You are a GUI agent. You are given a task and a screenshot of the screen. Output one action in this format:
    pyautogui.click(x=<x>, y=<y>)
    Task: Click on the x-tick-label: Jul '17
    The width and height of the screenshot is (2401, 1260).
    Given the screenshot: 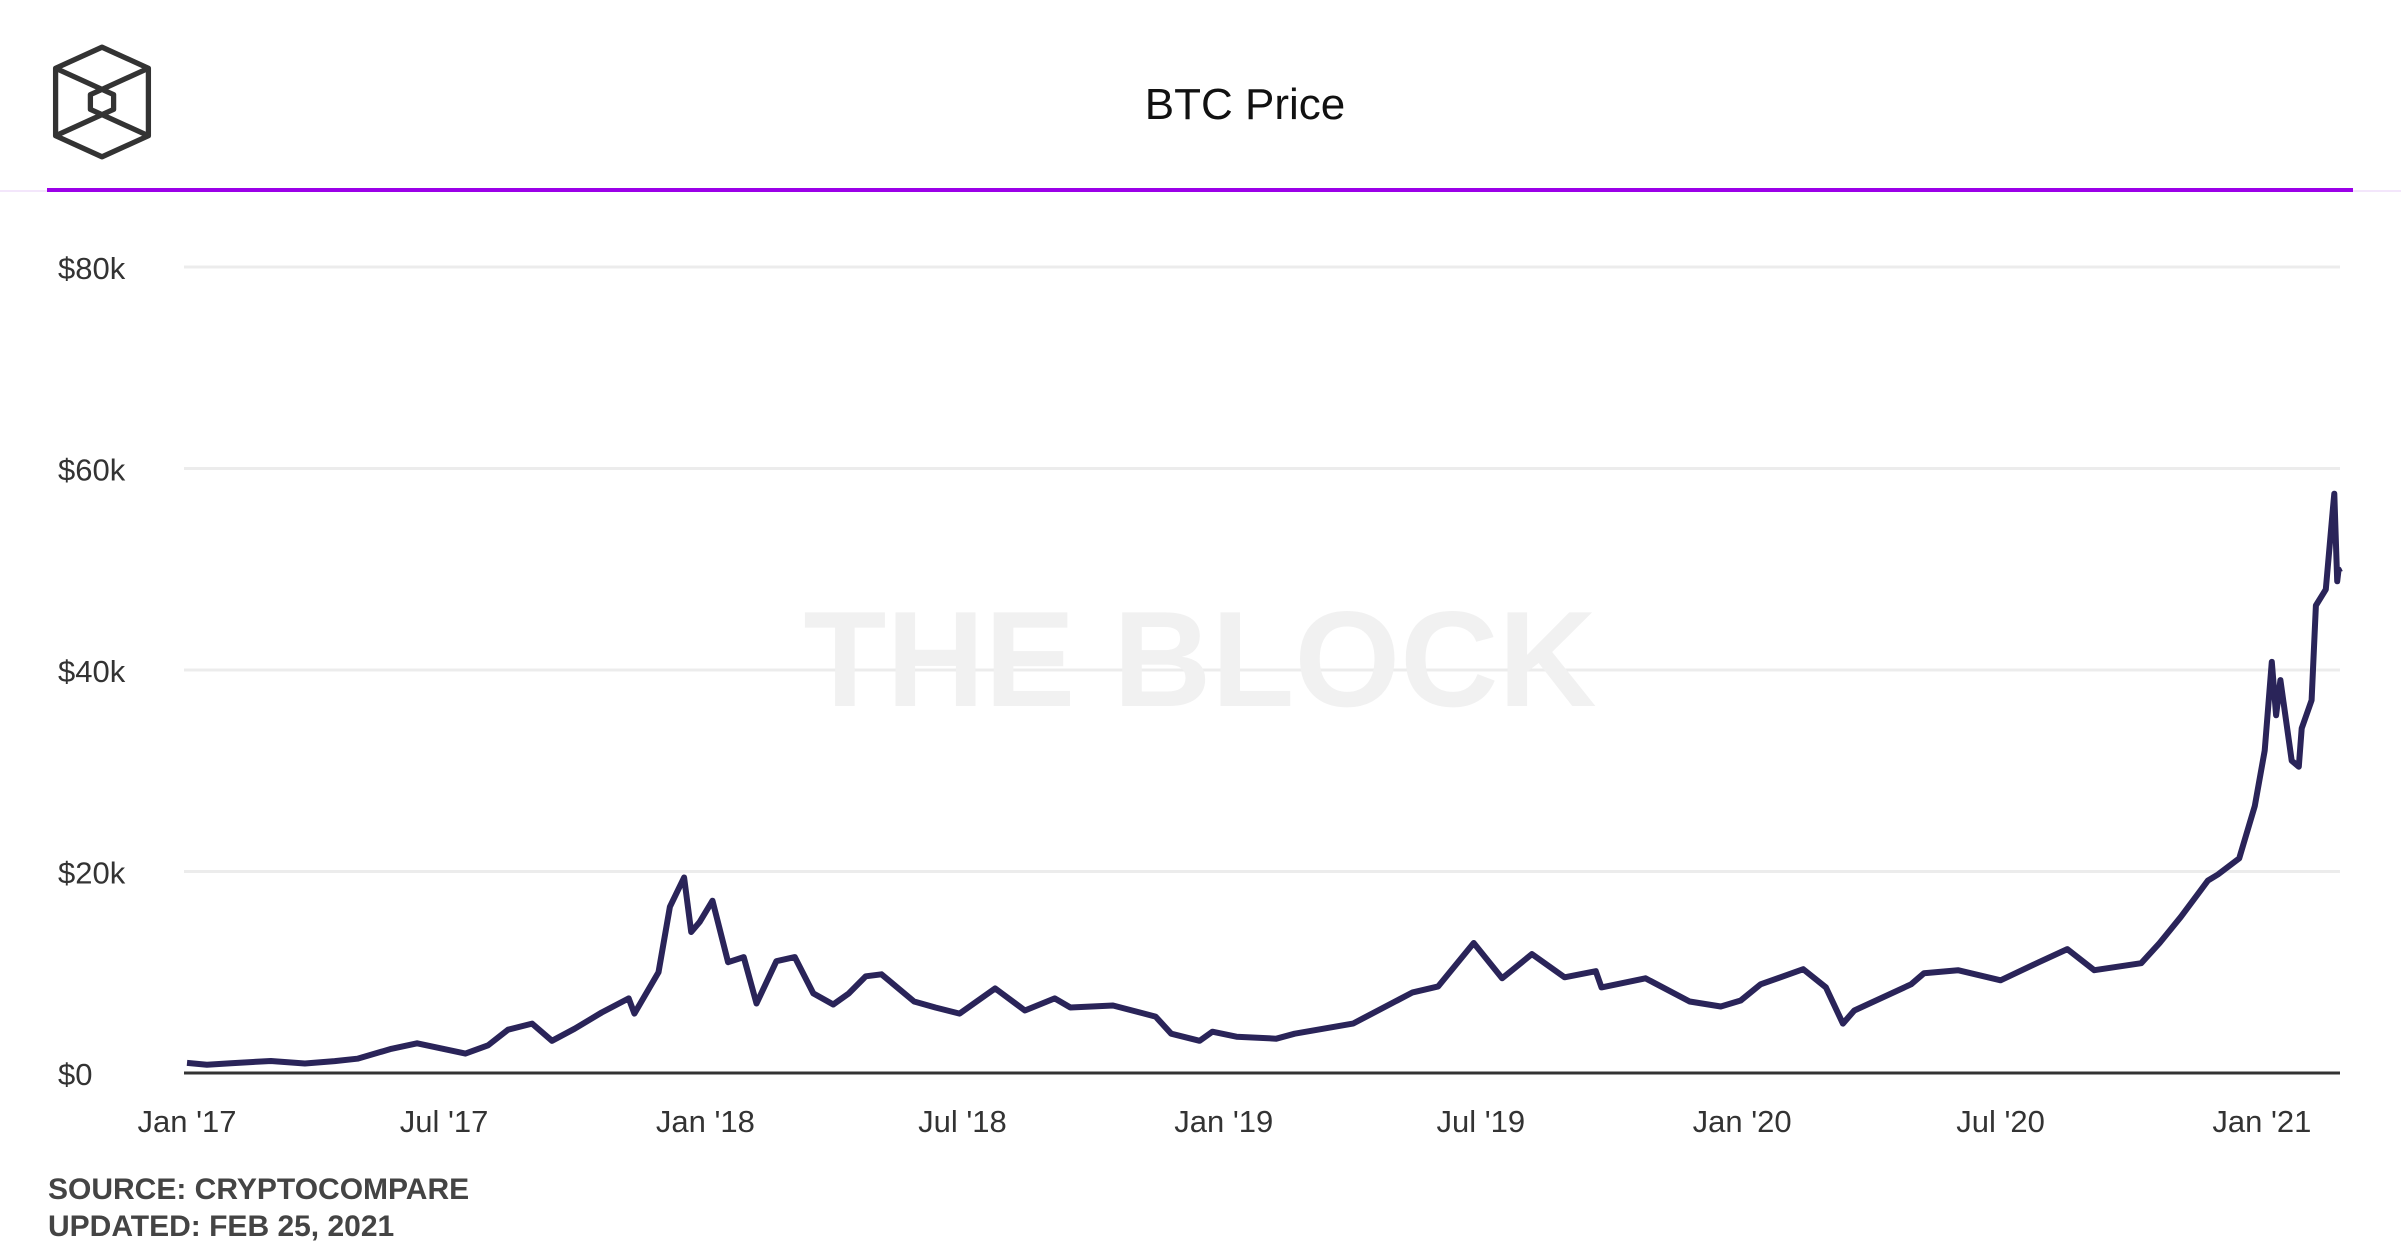 What is the action you would take?
    pyautogui.click(x=444, y=1121)
    